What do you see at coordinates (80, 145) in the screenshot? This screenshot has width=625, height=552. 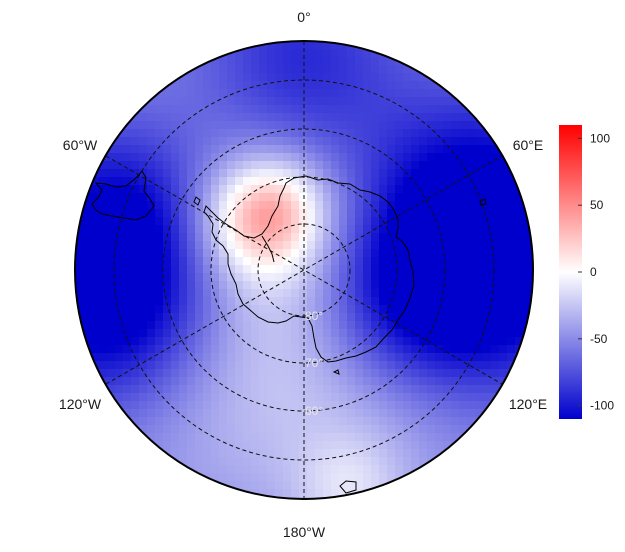 I see `longitude-label-60w: 60°W` at bounding box center [80, 145].